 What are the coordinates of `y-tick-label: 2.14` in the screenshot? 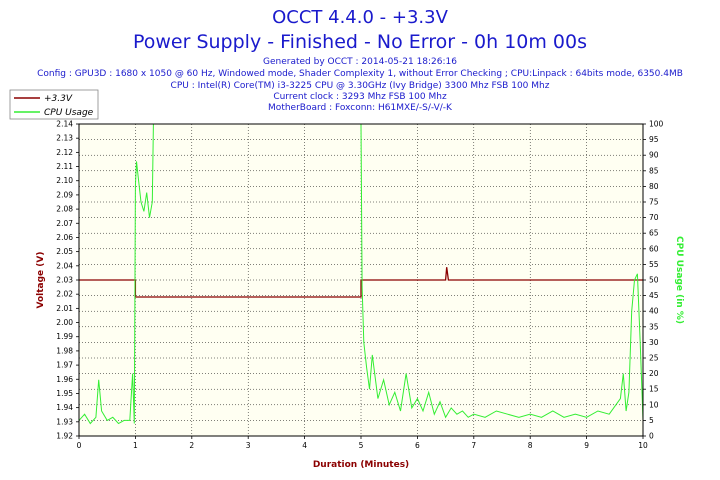 It's located at (64, 124).